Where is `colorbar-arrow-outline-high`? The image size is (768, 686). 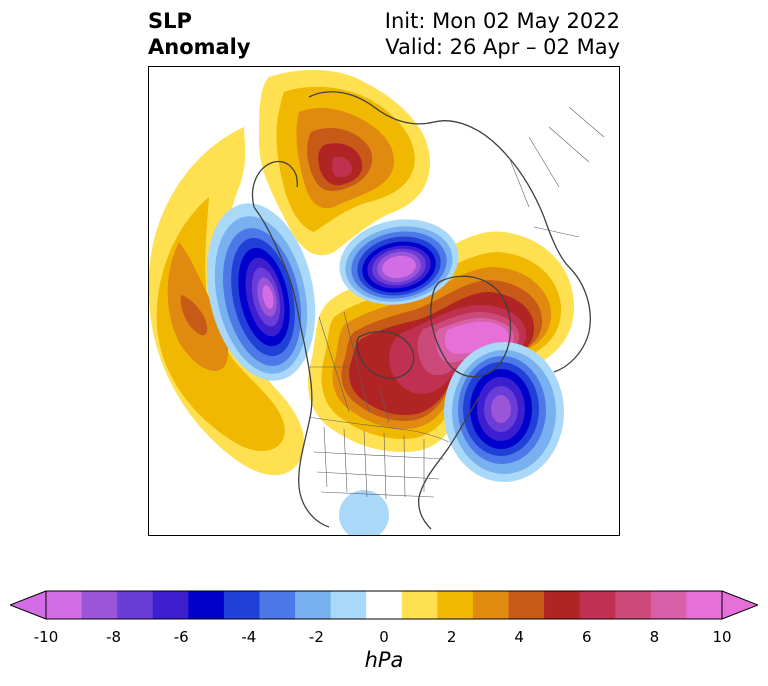
colorbar-arrow-outline-high is located at coordinates (739, 605).